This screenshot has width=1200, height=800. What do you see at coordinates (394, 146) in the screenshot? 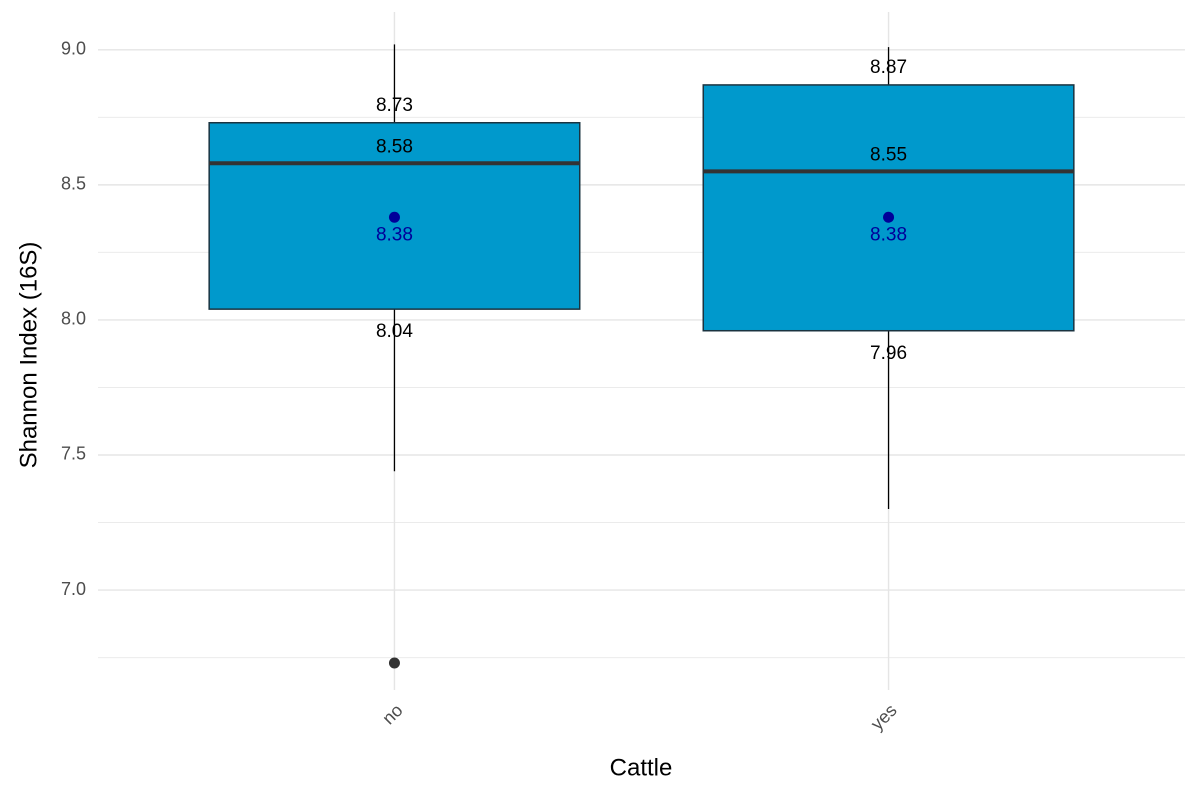
I see `median-label: 8.58` at bounding box center [394, 146].